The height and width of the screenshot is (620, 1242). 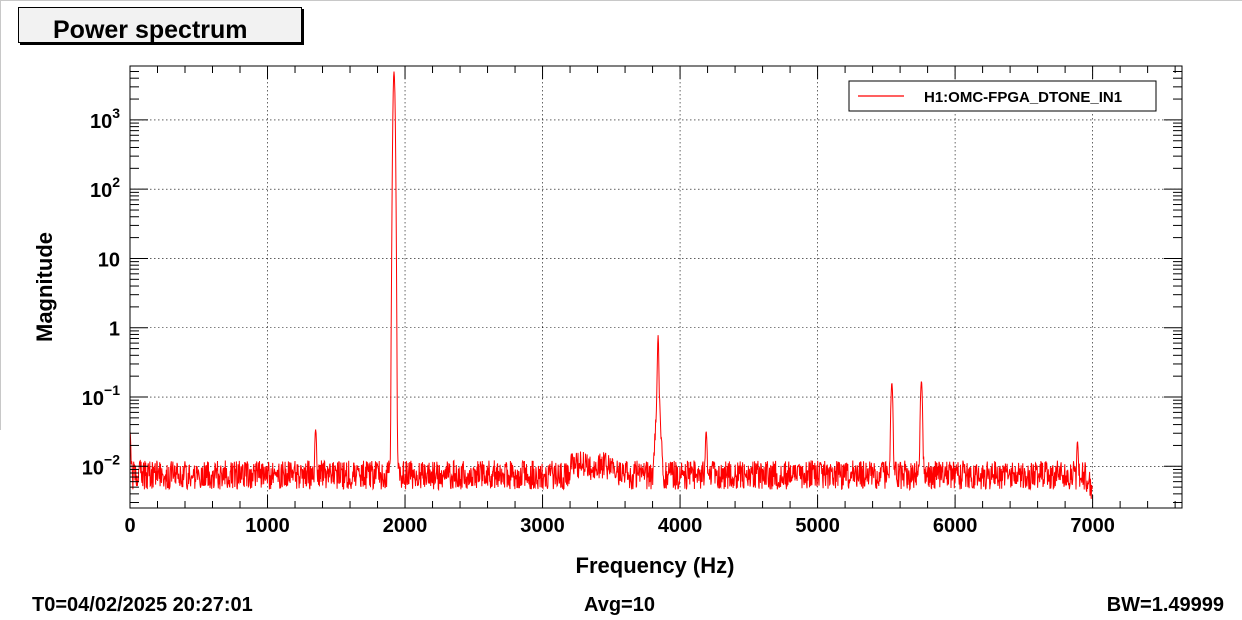 I want to click on x-tick-label: 5000, so click(x=817, y=526).